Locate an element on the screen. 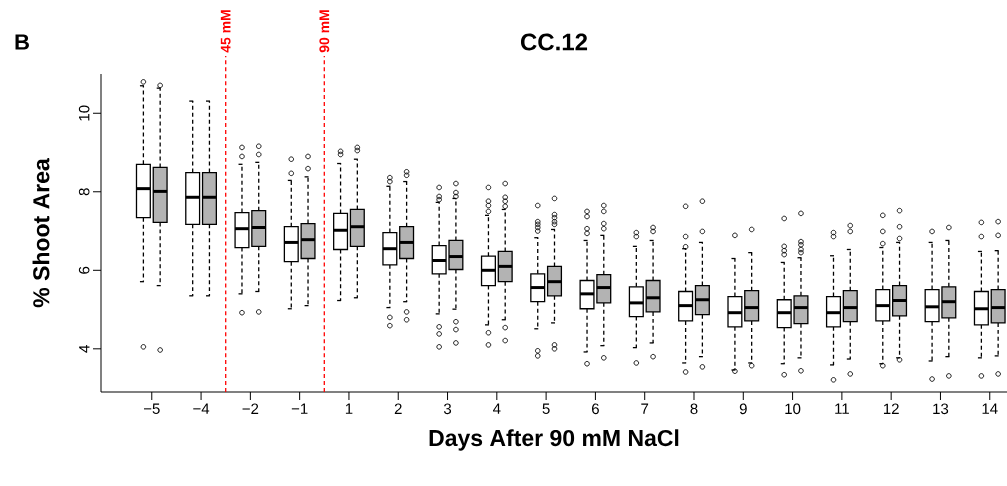  x-tick-label: 10 is located at coordinates (793, 409).